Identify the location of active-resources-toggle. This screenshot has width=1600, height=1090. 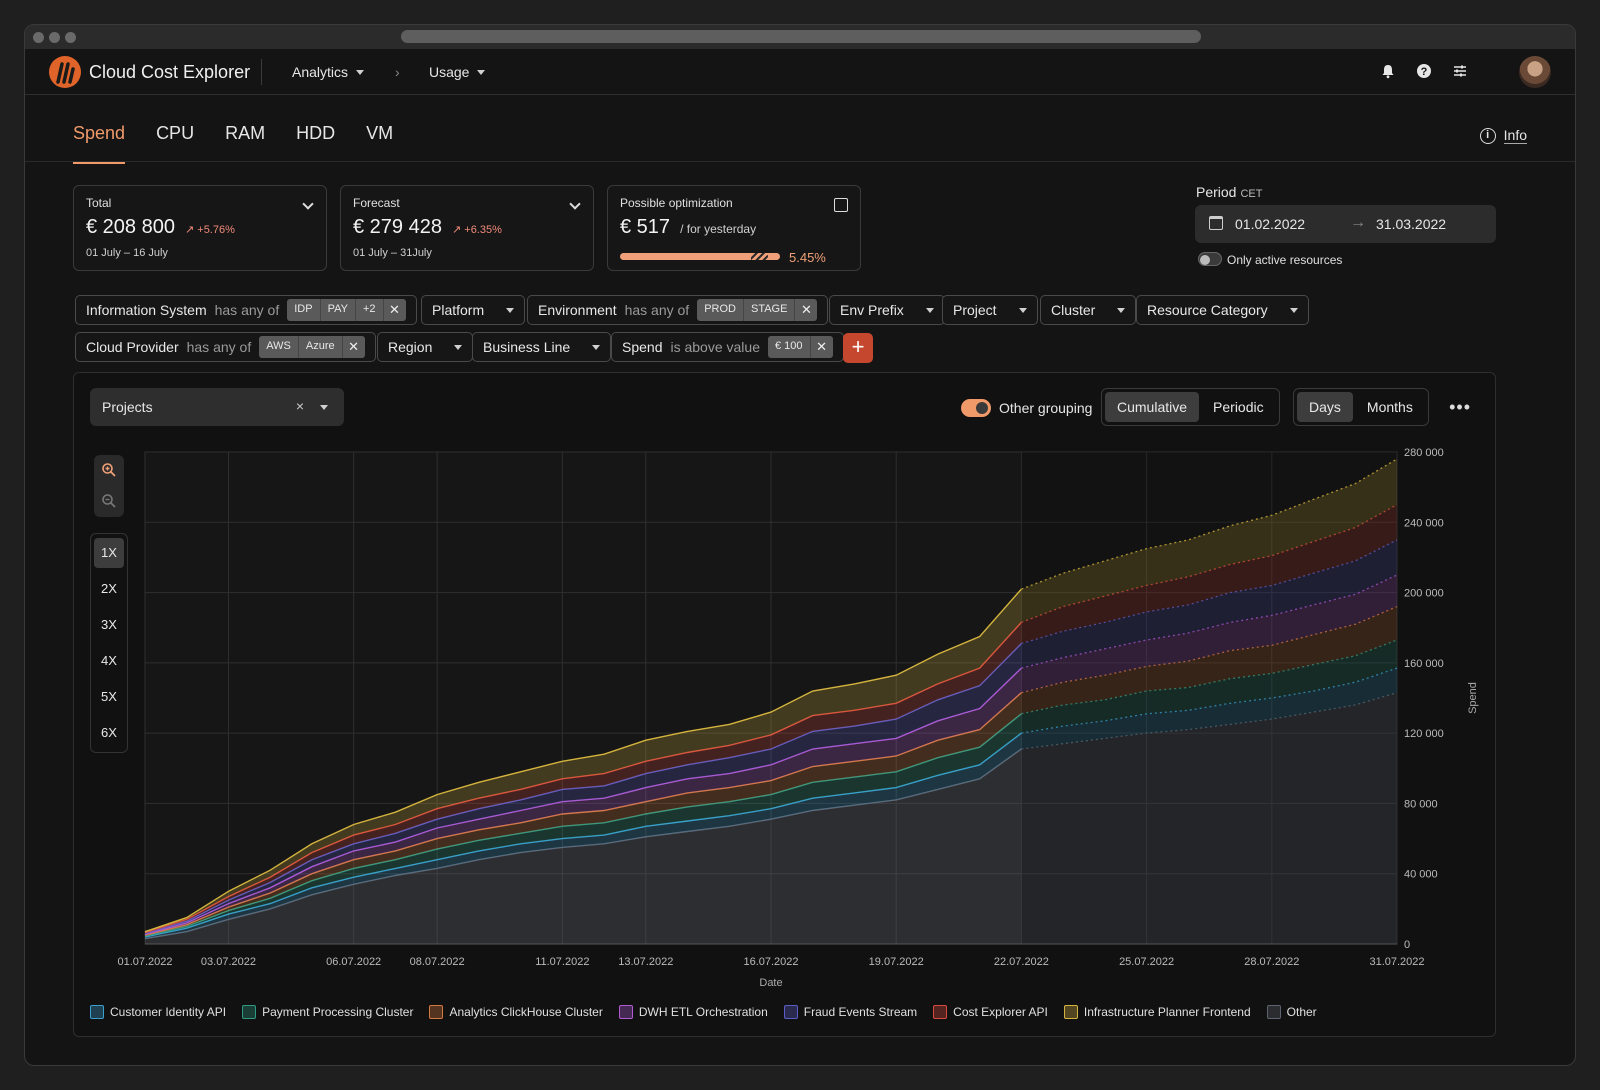
(1210, 259).